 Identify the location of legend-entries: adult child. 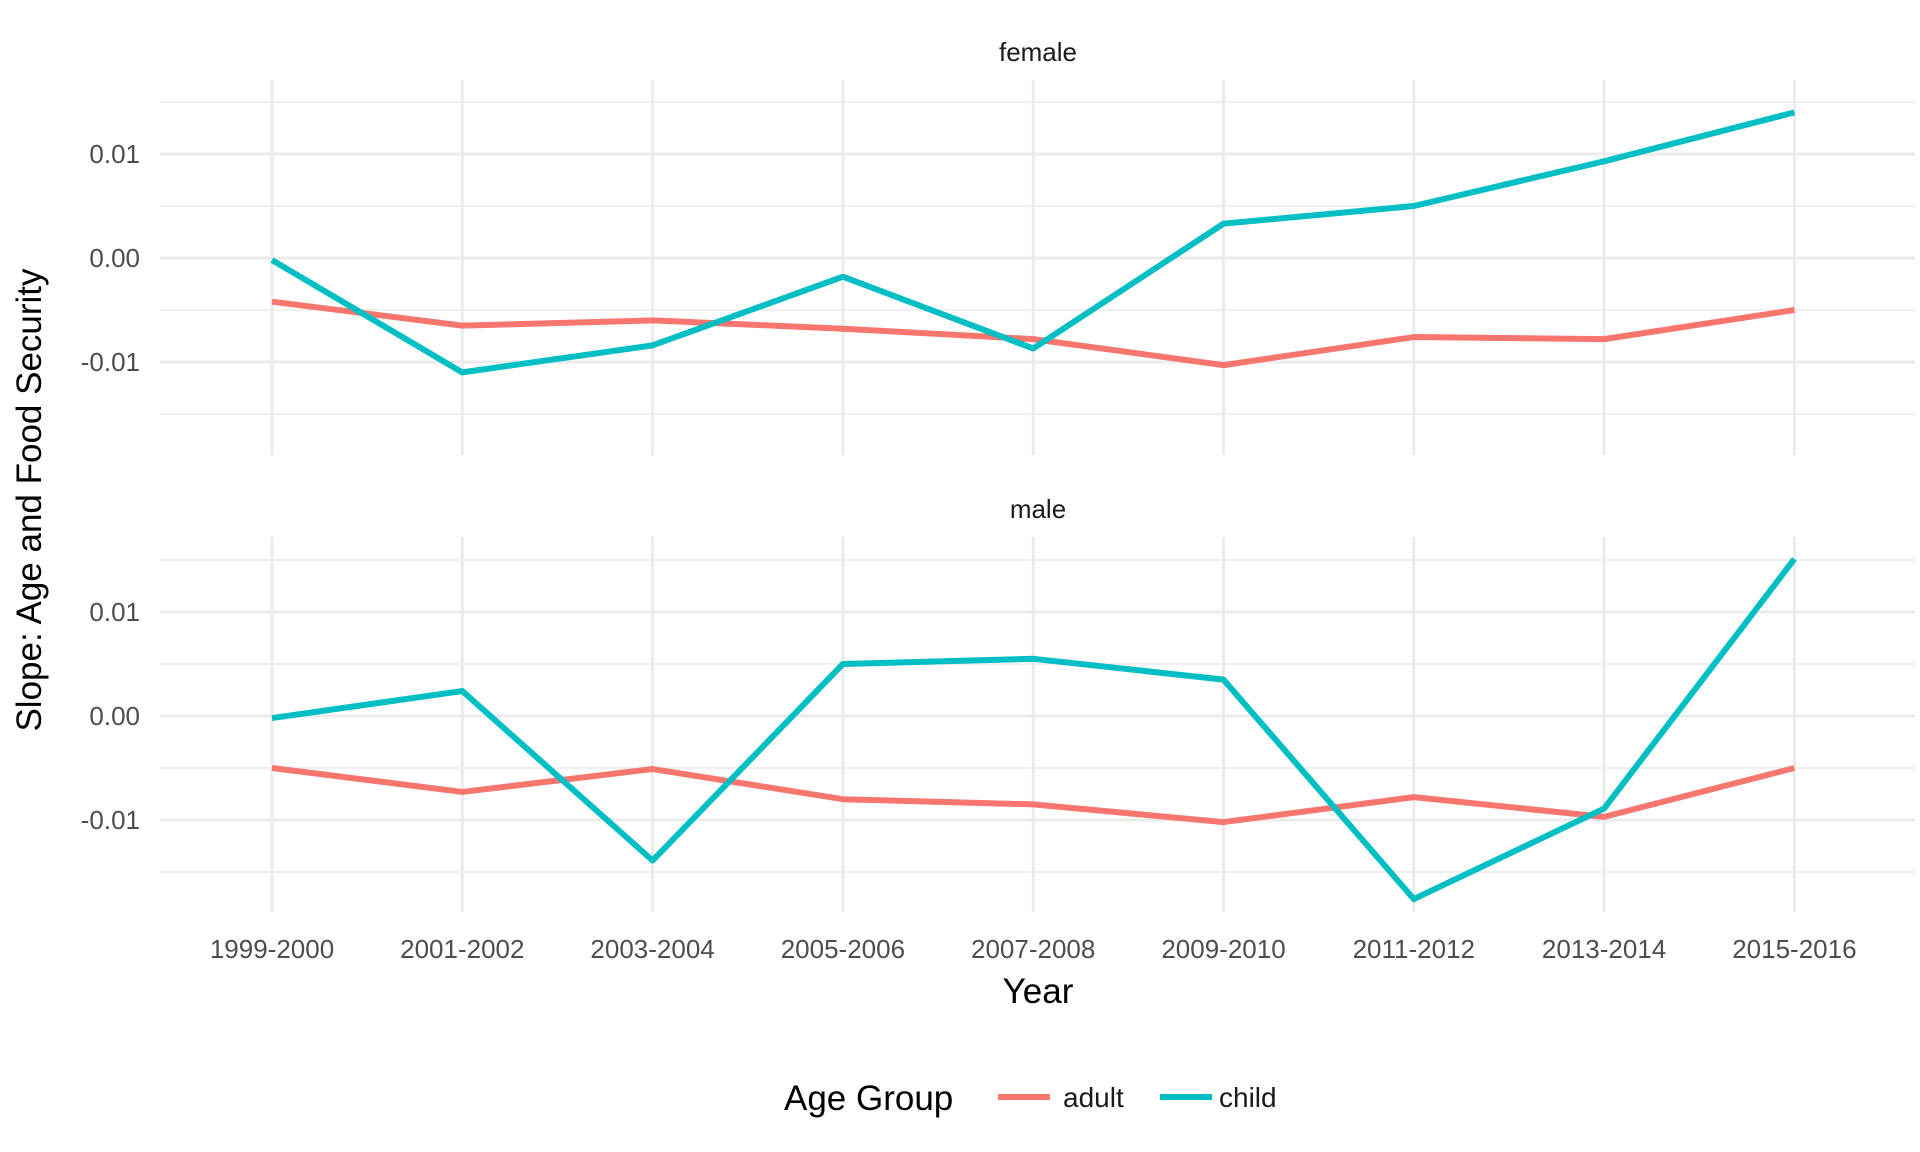
(1137, 1097).